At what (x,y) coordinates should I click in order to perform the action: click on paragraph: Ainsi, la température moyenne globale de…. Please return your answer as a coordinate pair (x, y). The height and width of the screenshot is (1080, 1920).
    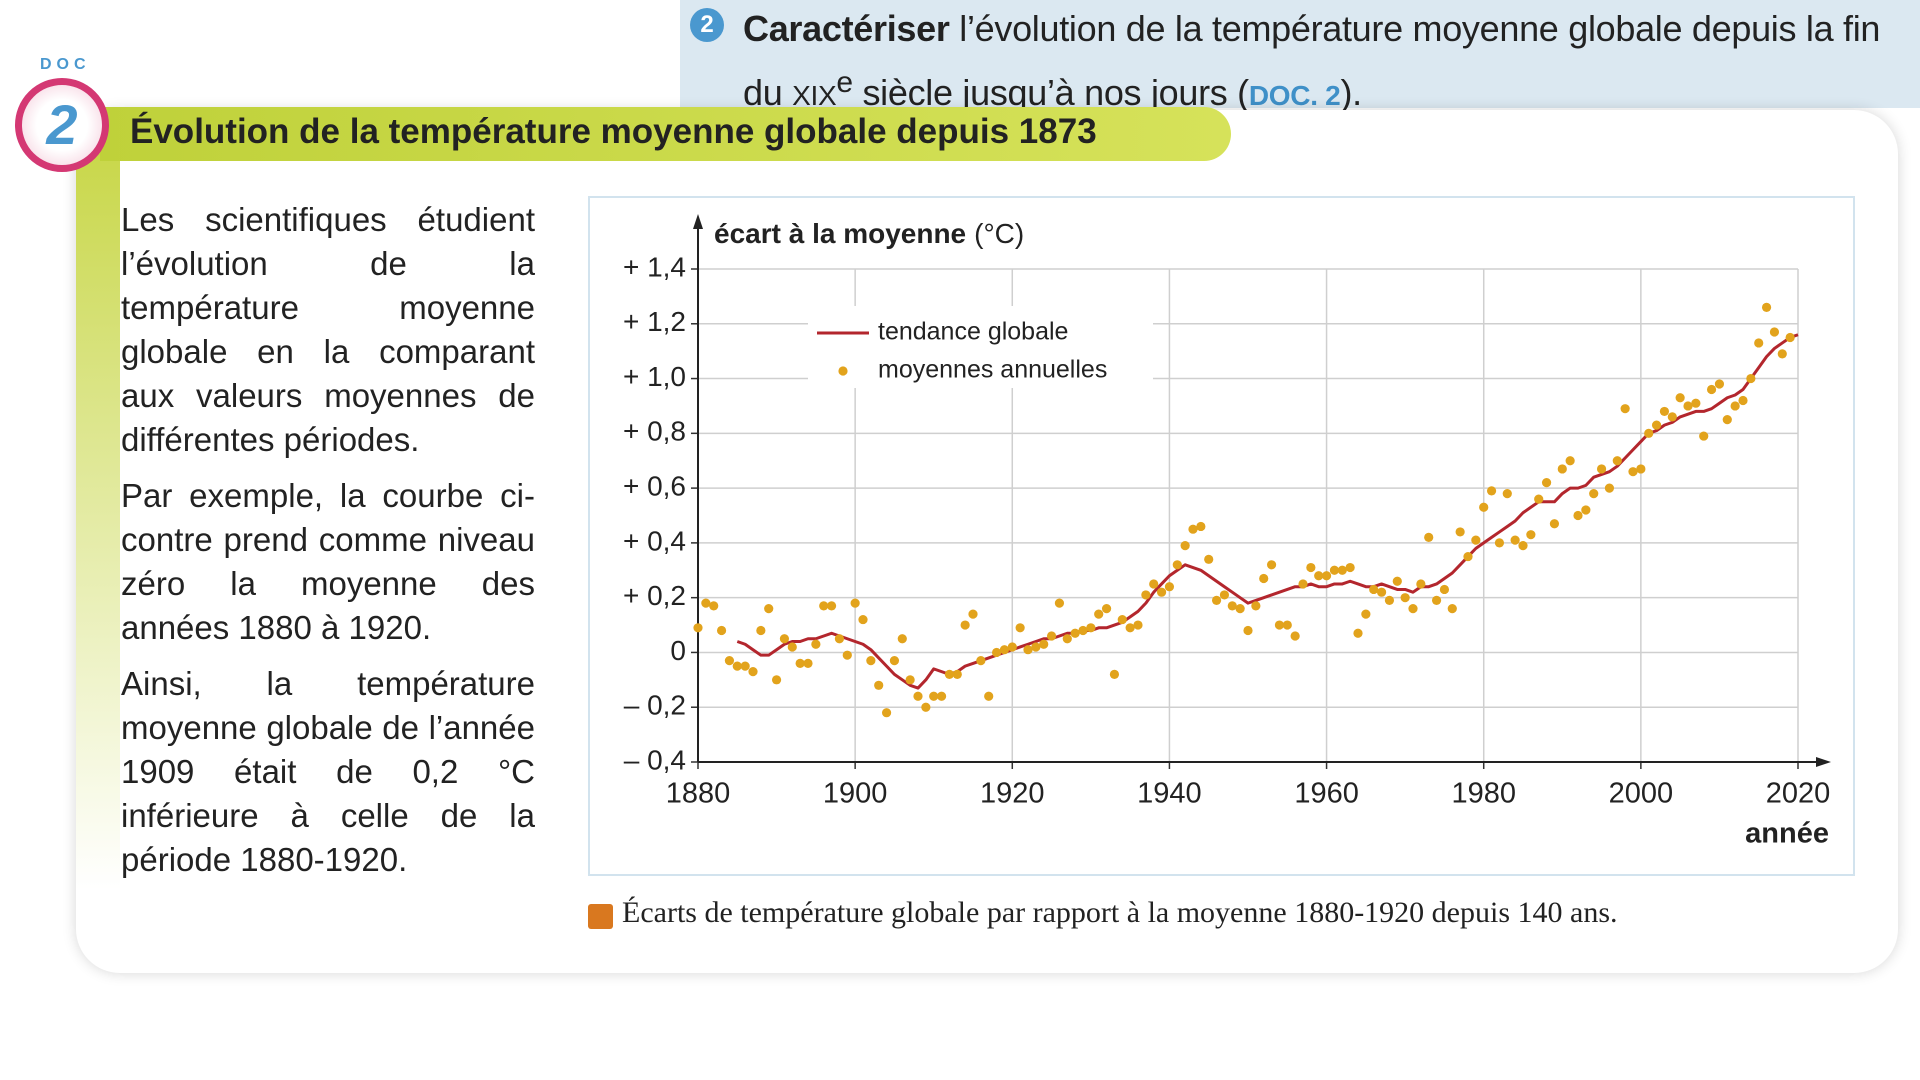
    Looking at the image, I should click on (328, 771).